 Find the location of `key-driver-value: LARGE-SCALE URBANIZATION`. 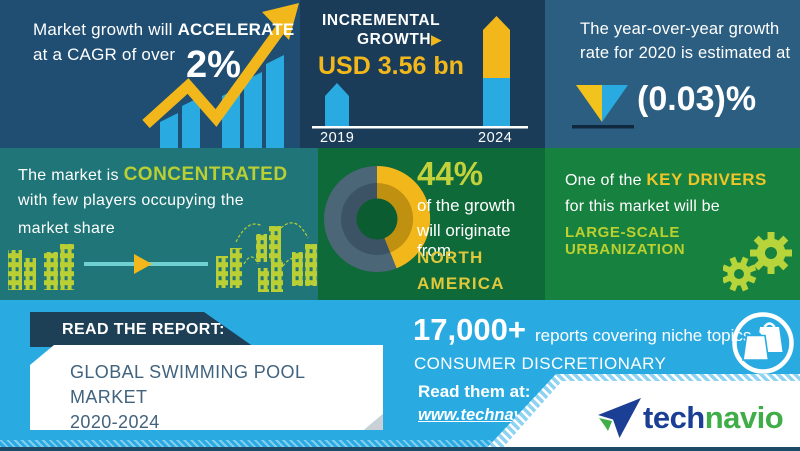

key-driver-value: LARGE-SCALE URBANIZATION is located at coordinates (625, 241).